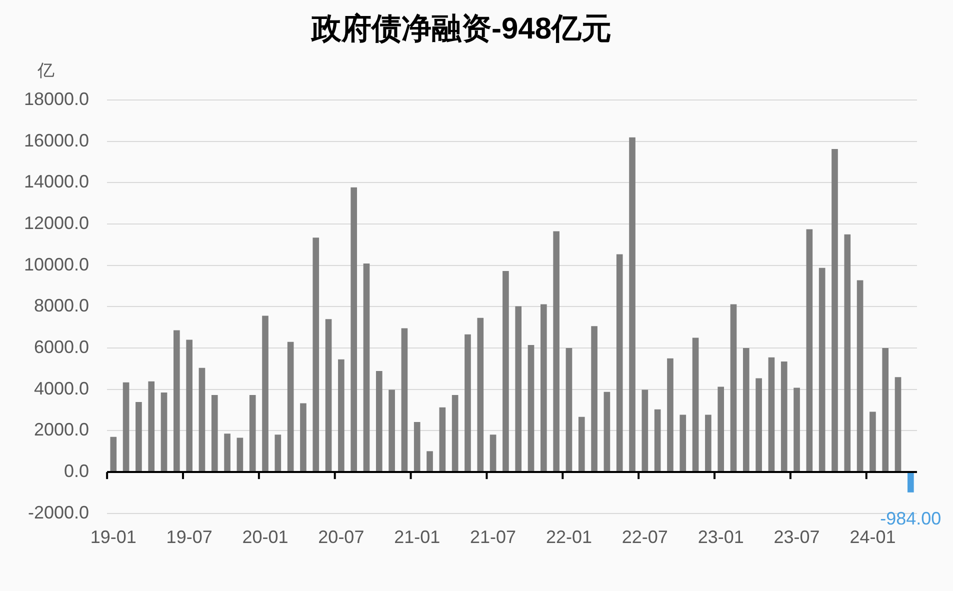 The height and width of the screenshot is (591, 953). What do you see at coordinates (62, 347) in the screenshot?
I see `y-tick-label: 6000.0` at bounding box center [62, 347].